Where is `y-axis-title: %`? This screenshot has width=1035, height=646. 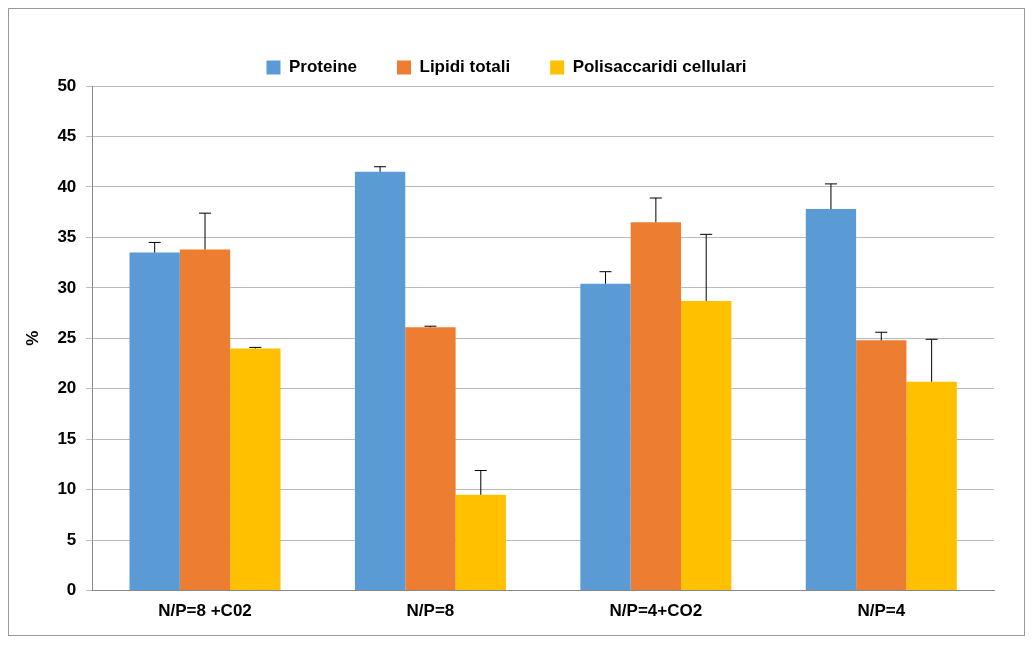
y-axis-title: % is located at coordinates (32, 338).